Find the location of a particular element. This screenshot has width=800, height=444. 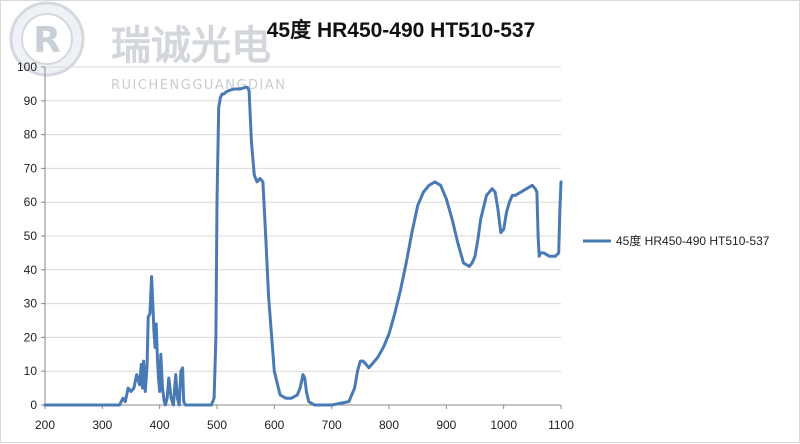

brand-logo-inner-ring is located at coordinates (47, 39).